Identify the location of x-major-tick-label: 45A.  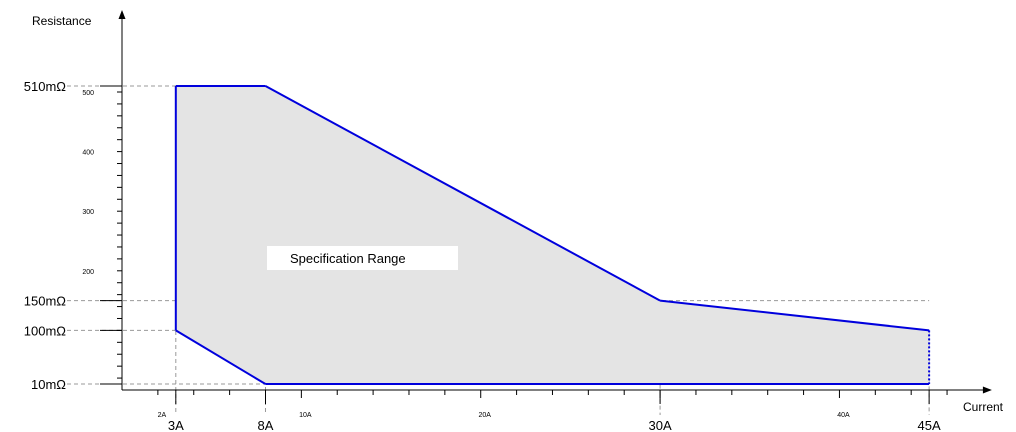
(929, 425).